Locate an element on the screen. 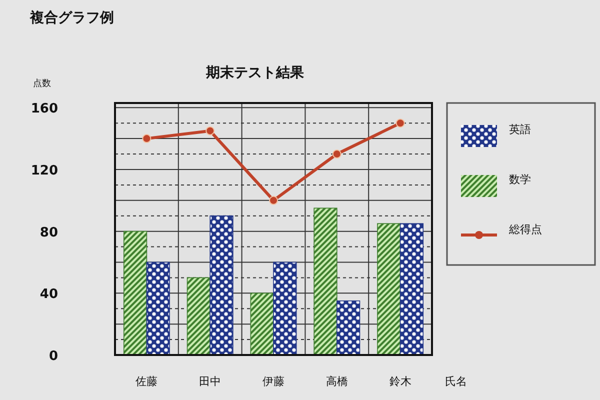  legend-label: 英語 is located at coordinates (520, 129).